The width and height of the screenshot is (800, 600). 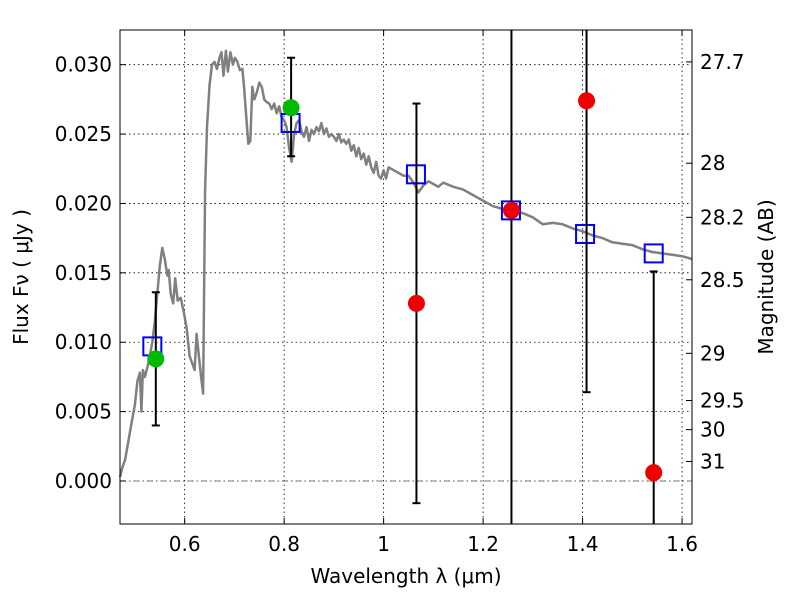 What do you see at coordinates (722, 401) in the screenshot?
I see `y2-tick-label: 29.5` at bounding box center [722, 401].